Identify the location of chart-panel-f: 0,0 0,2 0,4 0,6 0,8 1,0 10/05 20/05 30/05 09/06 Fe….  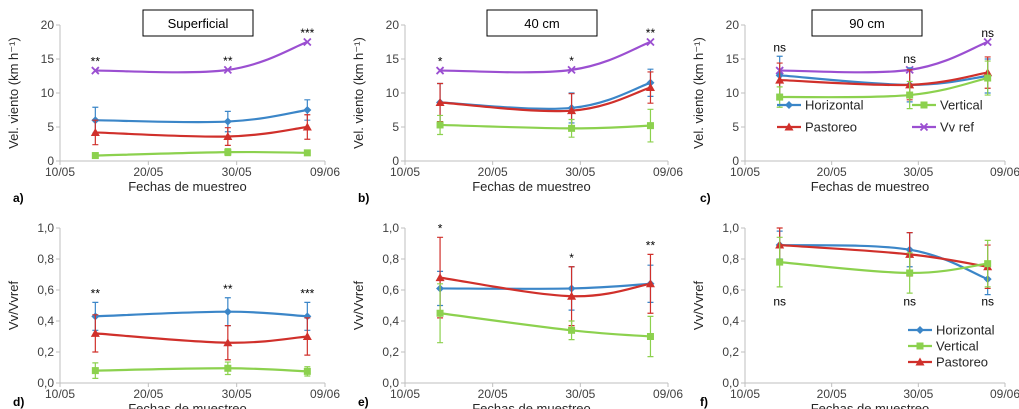
(855, 315).